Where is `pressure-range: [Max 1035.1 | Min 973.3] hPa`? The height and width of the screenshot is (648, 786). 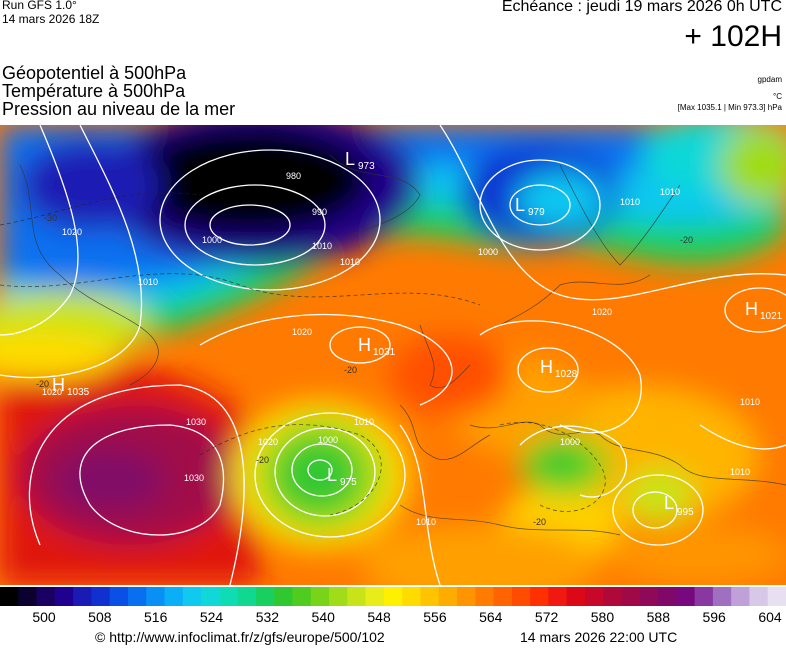
pressure-range: [Max 1035.1 | Min 973.3] hPa is located at coordinates (729, 107).